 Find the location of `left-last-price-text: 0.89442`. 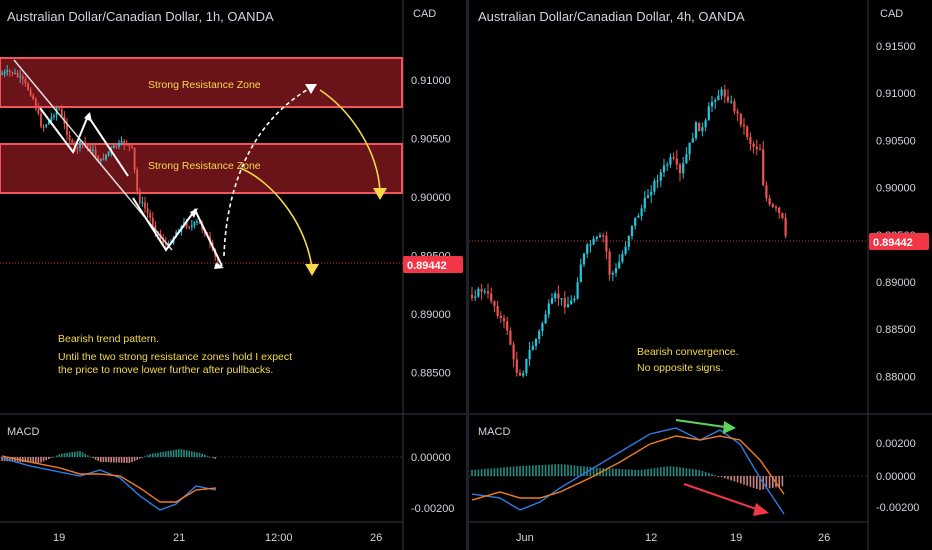

left-last-price-text: 0.89442 is located at coordinates (427, 266).